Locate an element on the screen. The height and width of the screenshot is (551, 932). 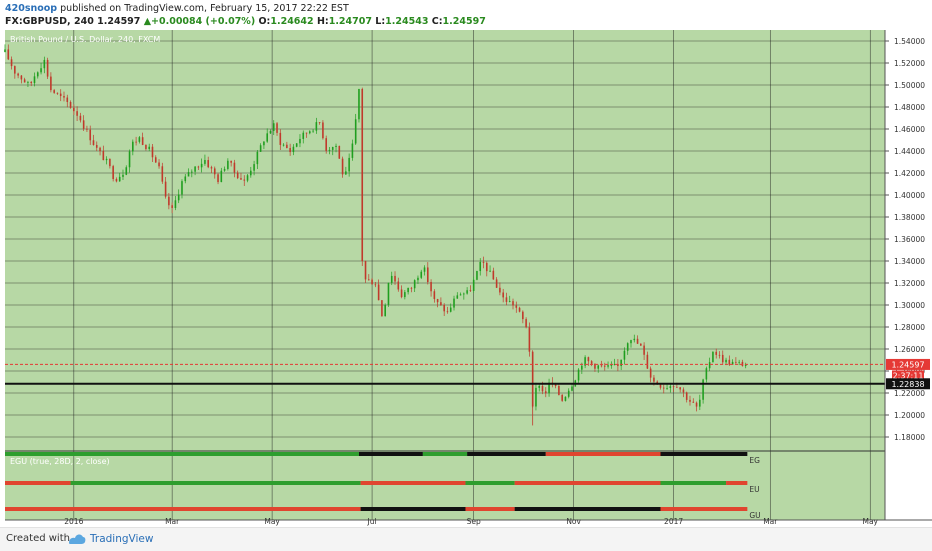
current-price-tag-text: 1.24597 is located at coordinates (907, 364).